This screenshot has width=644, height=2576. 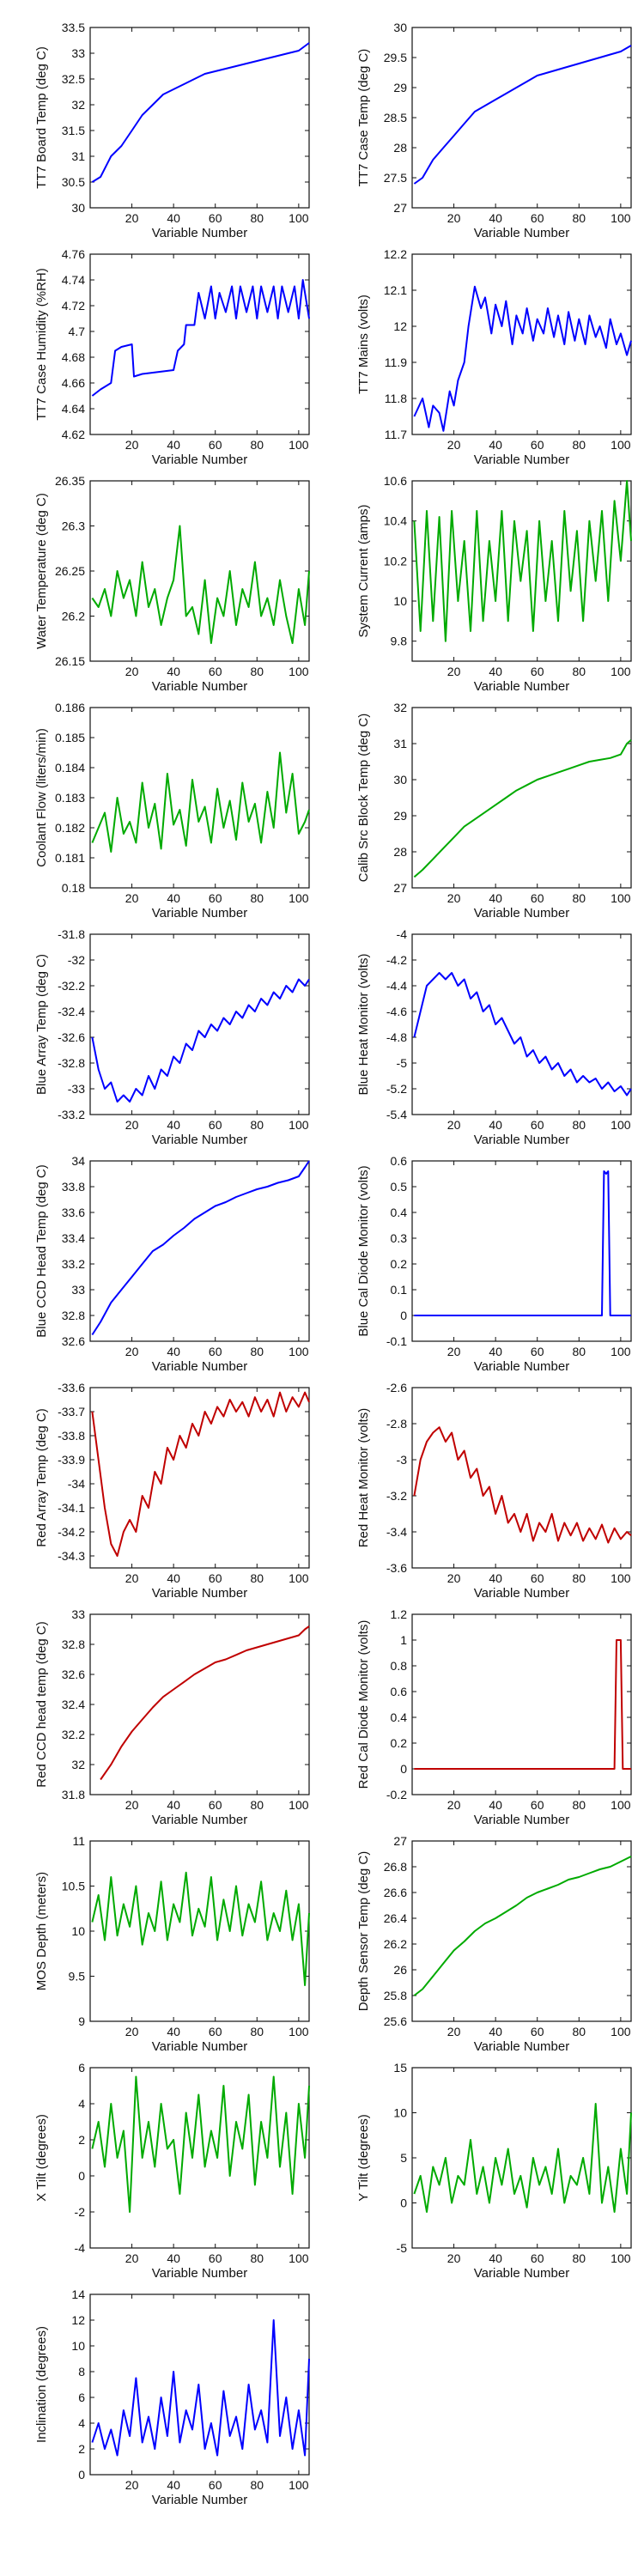 I want to click on y-tick-label: 30, so click(x=78, y=208).